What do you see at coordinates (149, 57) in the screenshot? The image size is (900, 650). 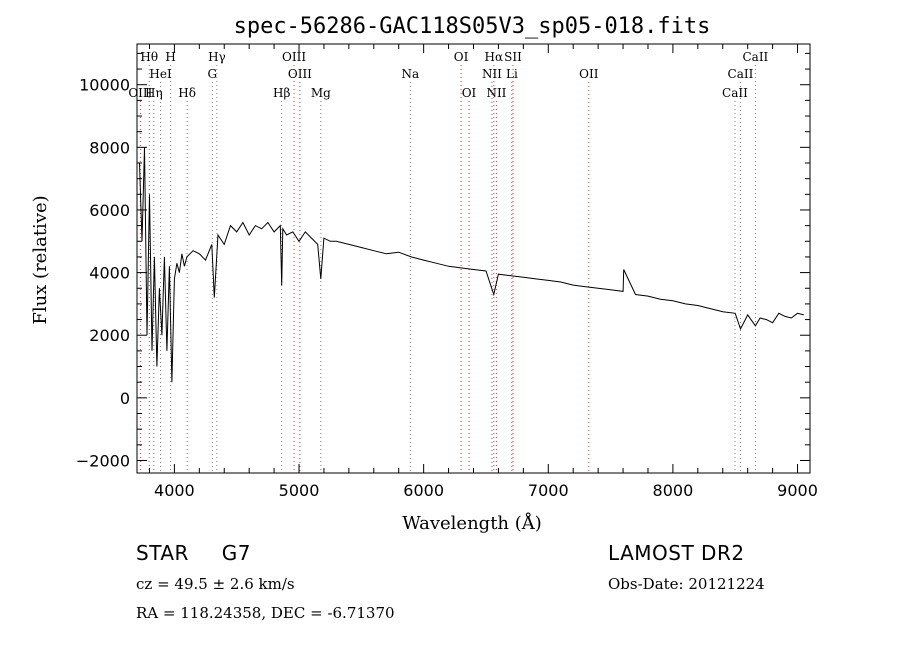 I see `spectral-line-label: Hθ` at bounding box center [149, 57].